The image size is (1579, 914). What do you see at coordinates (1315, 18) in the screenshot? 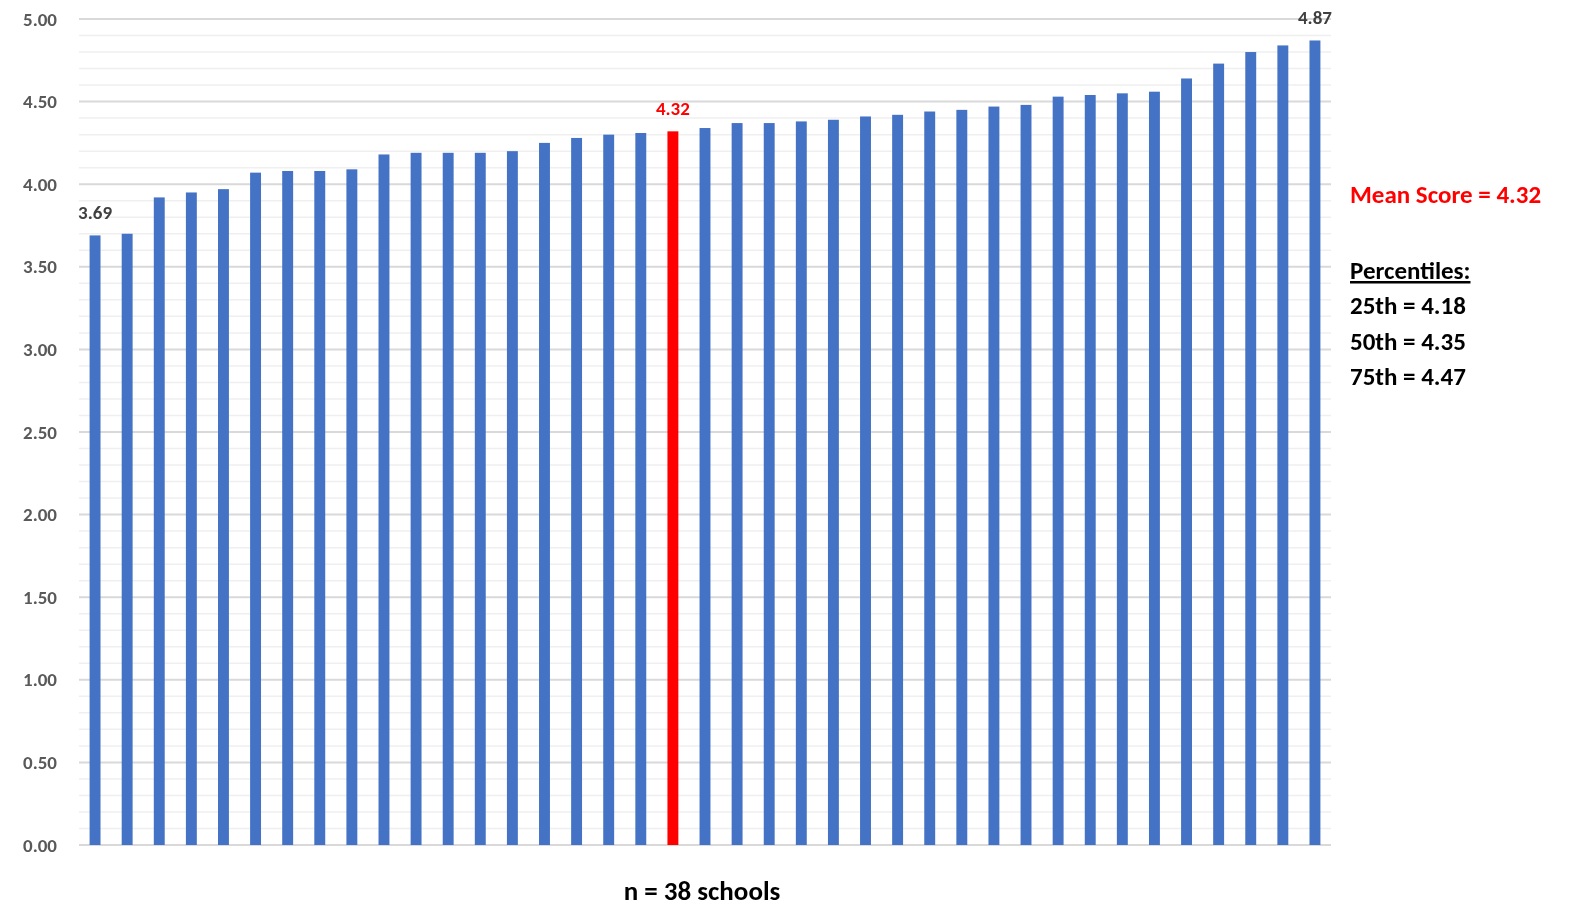
I see `data-label: 4.87` at bounding box center [1315, 18].